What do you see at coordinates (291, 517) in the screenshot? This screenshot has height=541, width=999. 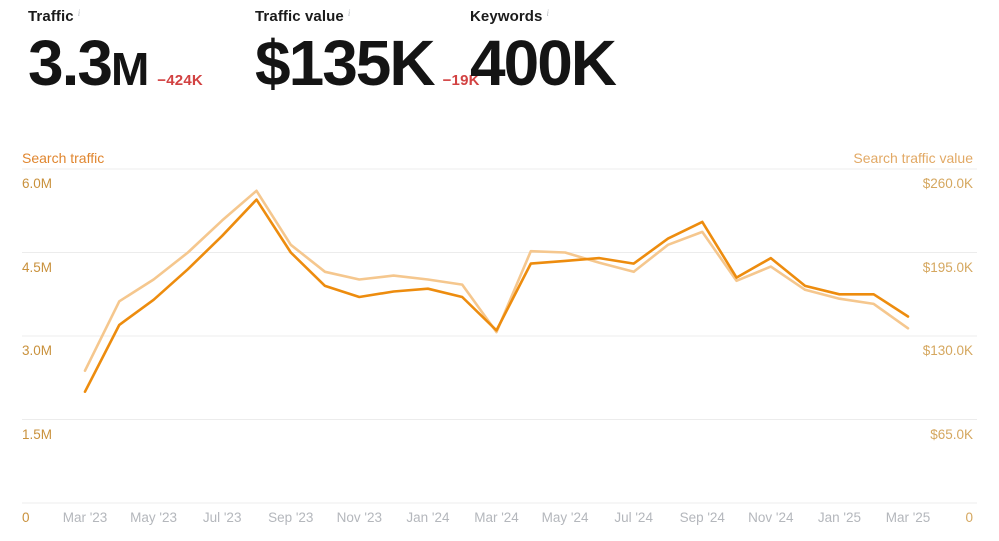 I see `x-axis-tick: Sep '23` at bounding box center [291, 517].